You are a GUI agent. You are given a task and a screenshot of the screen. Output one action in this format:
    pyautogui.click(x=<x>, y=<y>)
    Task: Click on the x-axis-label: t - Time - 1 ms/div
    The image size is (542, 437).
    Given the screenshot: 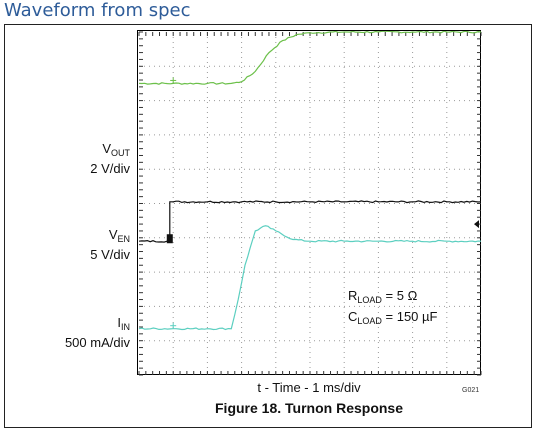 What is the action you would take?
    pyautogui.click(x=309, y=387)
    